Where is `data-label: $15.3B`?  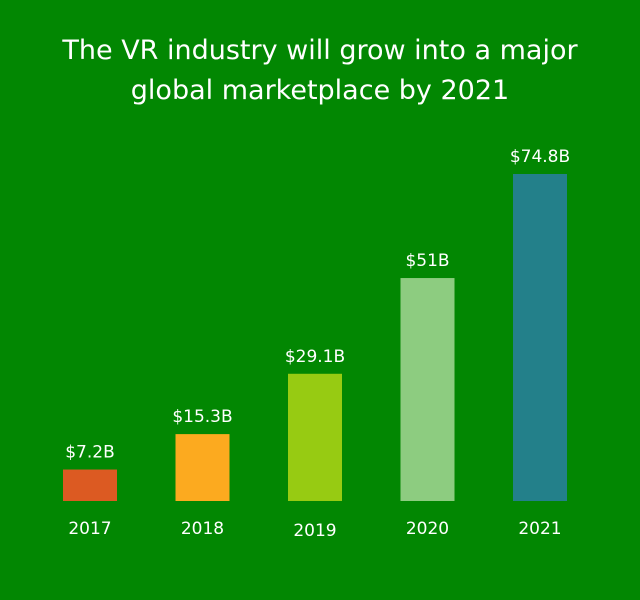
data-label: $15.3B is located at coordinates (202, 417).